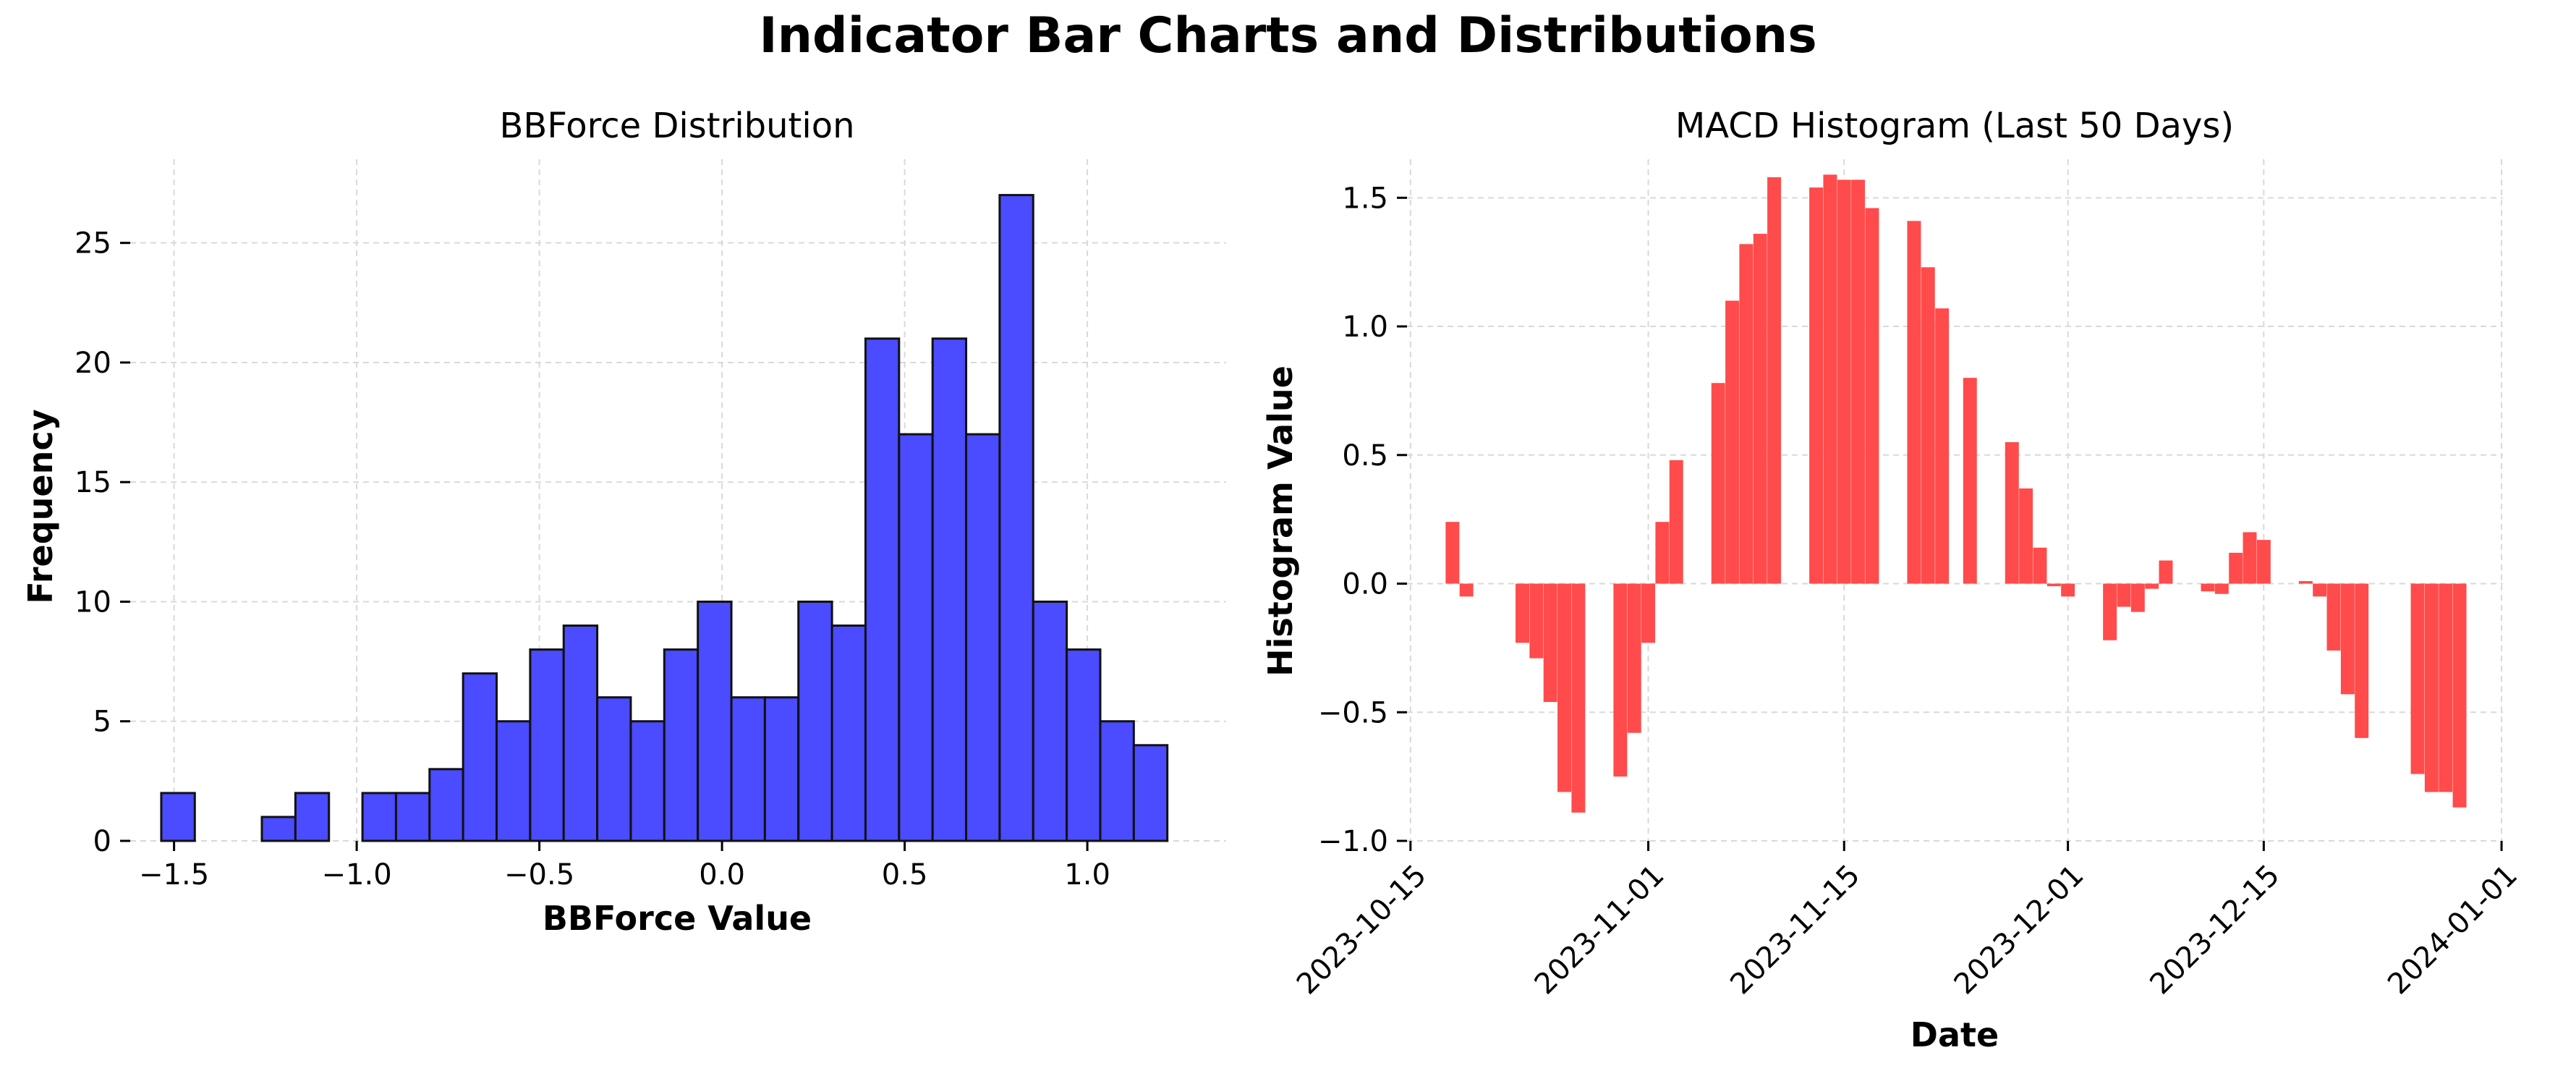  Describe the element at coordinates (2452, 929) in the screenshot. I see `macd-x-tick-label: 2024-01-01` at that location.